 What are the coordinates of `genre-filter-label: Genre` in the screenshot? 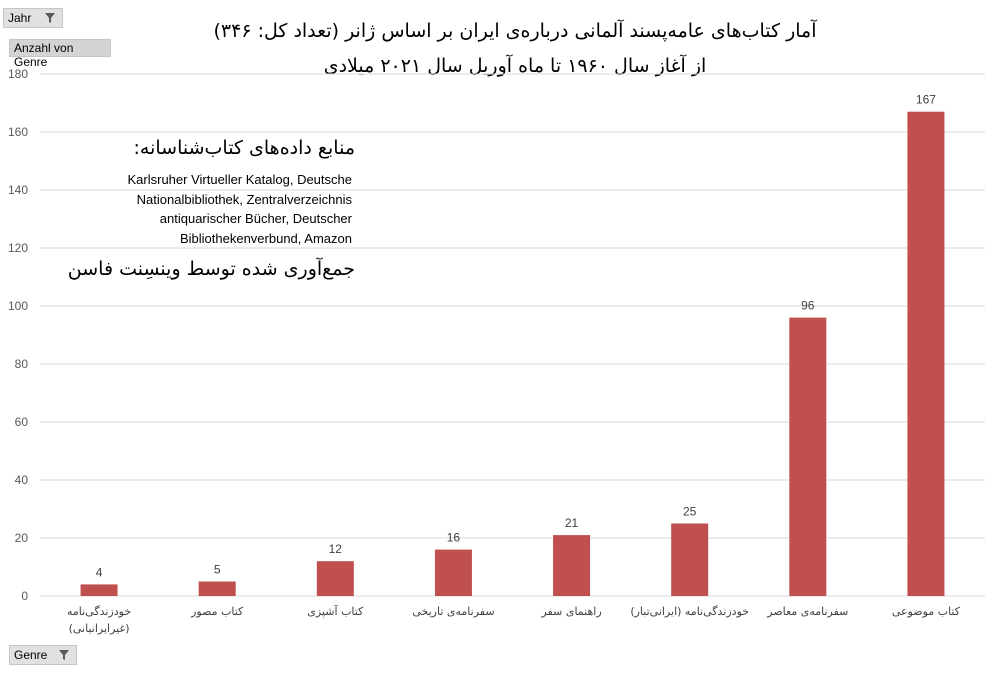 It's located at (31, 655).